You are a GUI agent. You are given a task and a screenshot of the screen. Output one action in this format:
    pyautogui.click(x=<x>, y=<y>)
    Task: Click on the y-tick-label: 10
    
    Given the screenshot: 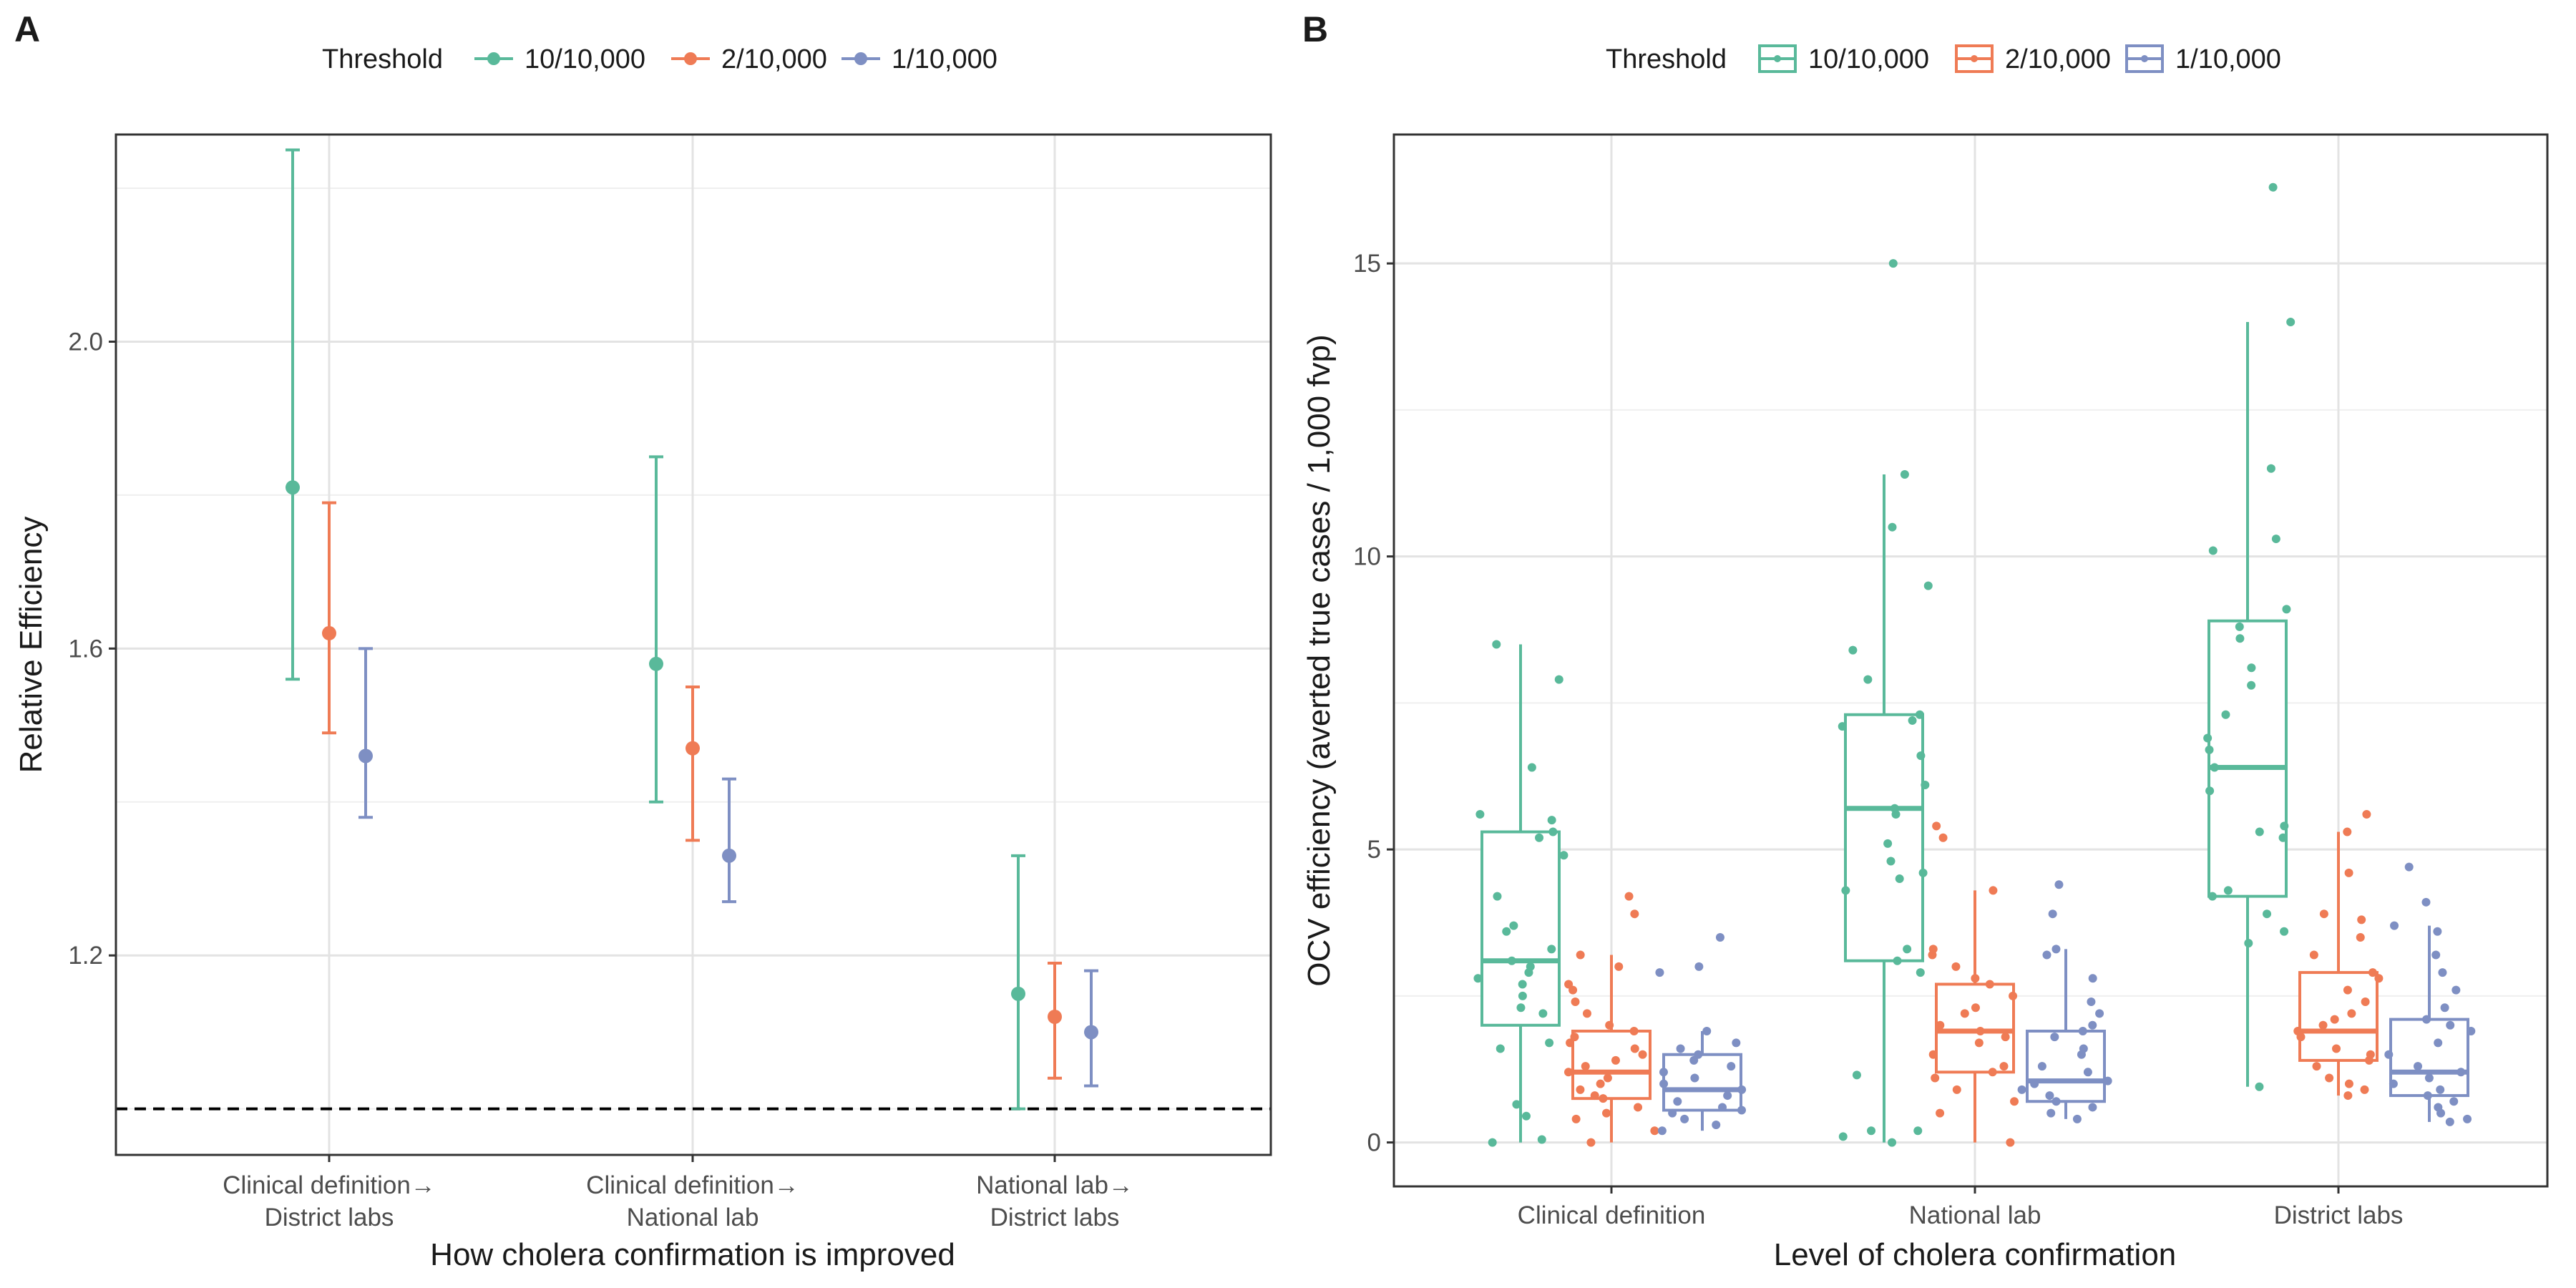 What is the action you would take?
    pyautogui.click(x=1367, y=557)
    